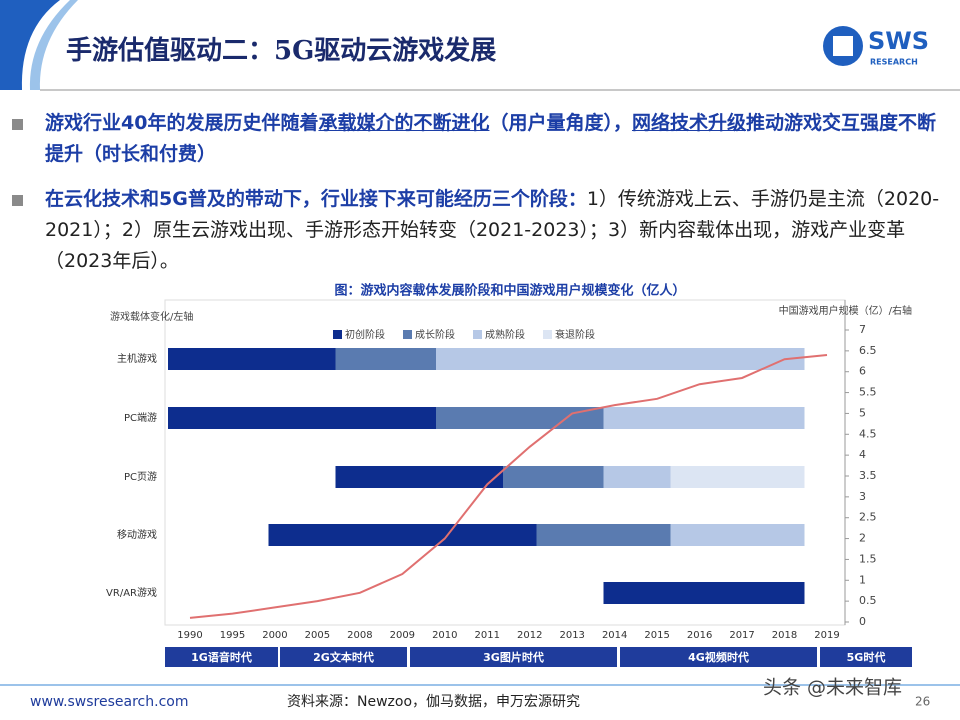 The image size is (960, 720). Describe the element at coordinates (862, 329) in the screenshot. I see `y2-tick-label: 7` at that location.